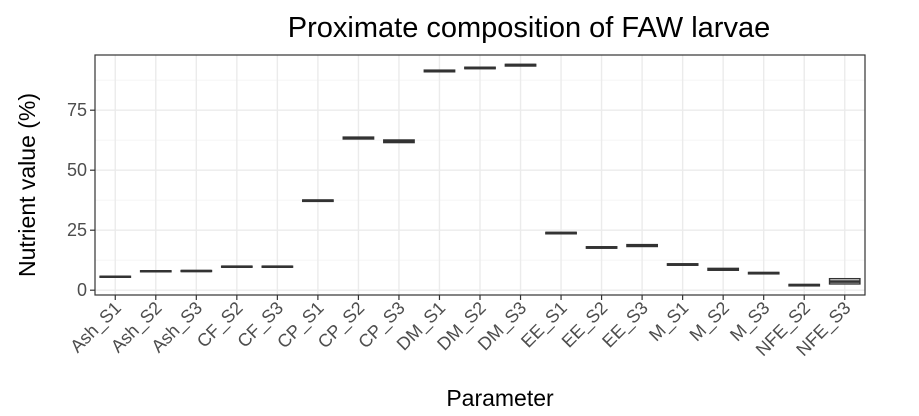  I want to click on x-tick-label: EE_S3, so click(625, 325).